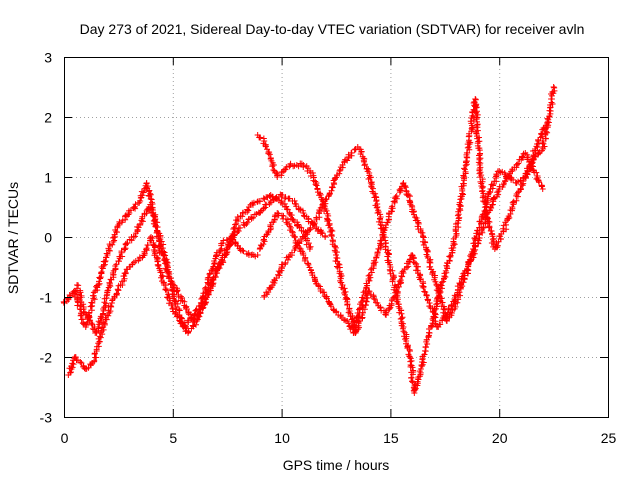 Image resolution: width=640 pixels, height=480 pixels. I want to click on y-tick-label: 3, so click(48, 58).